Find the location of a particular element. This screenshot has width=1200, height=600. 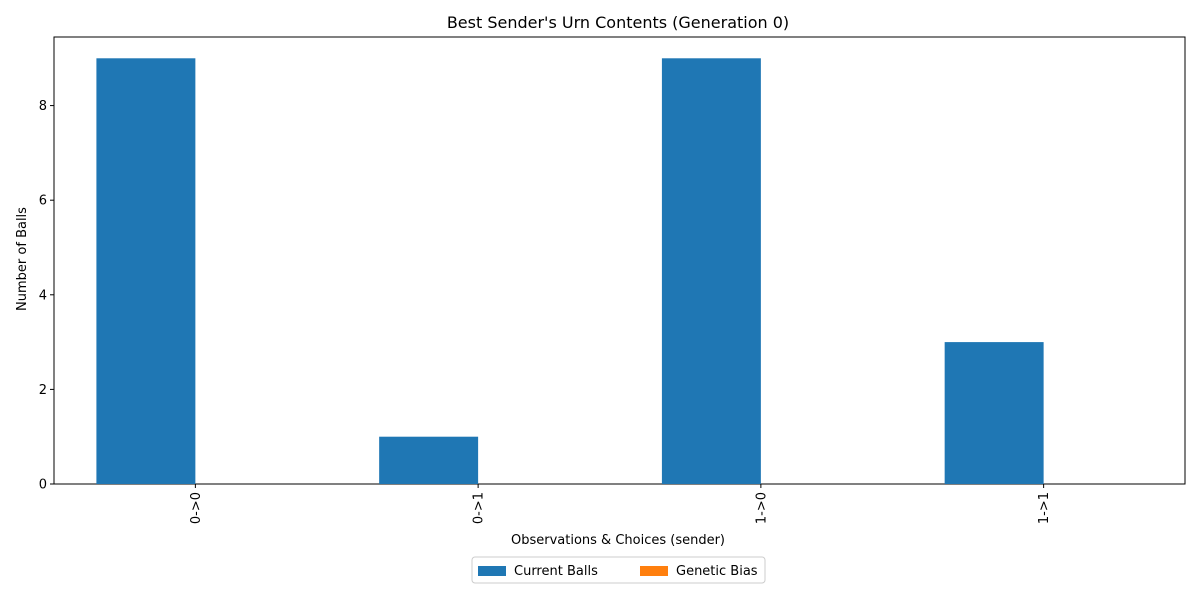

y-tick-label: 0 is located at coordinates (43, 485).